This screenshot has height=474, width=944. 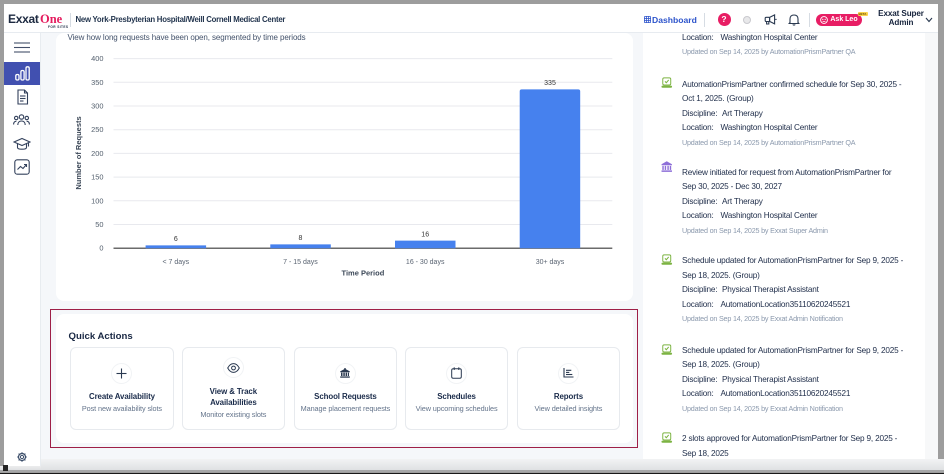 What do you see at coordinates (97, 106) in the screenshot?
I see `svg-text: 300` at bounding box center [97, 106].